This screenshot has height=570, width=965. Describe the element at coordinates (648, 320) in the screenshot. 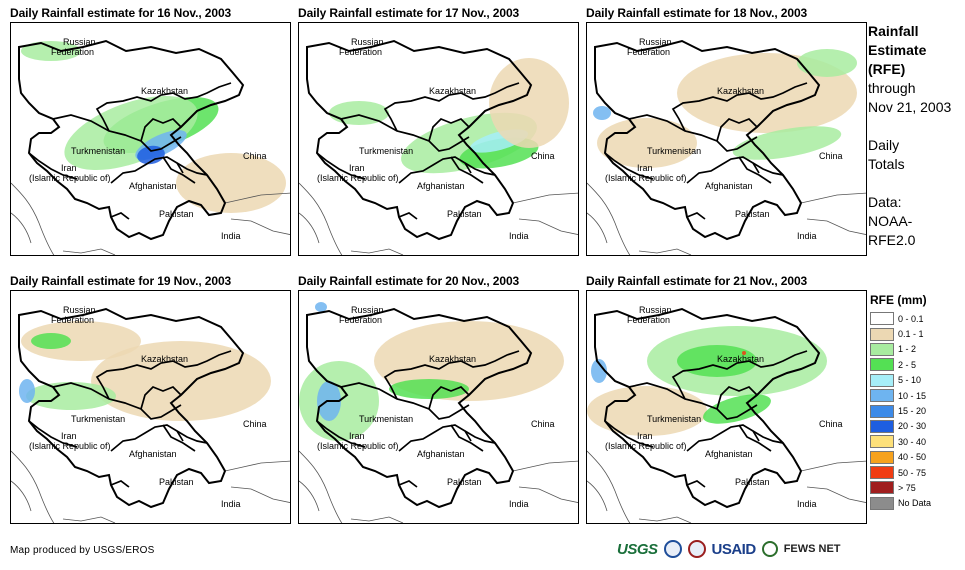

I see `country-label-russia_2: Federation` at that location.